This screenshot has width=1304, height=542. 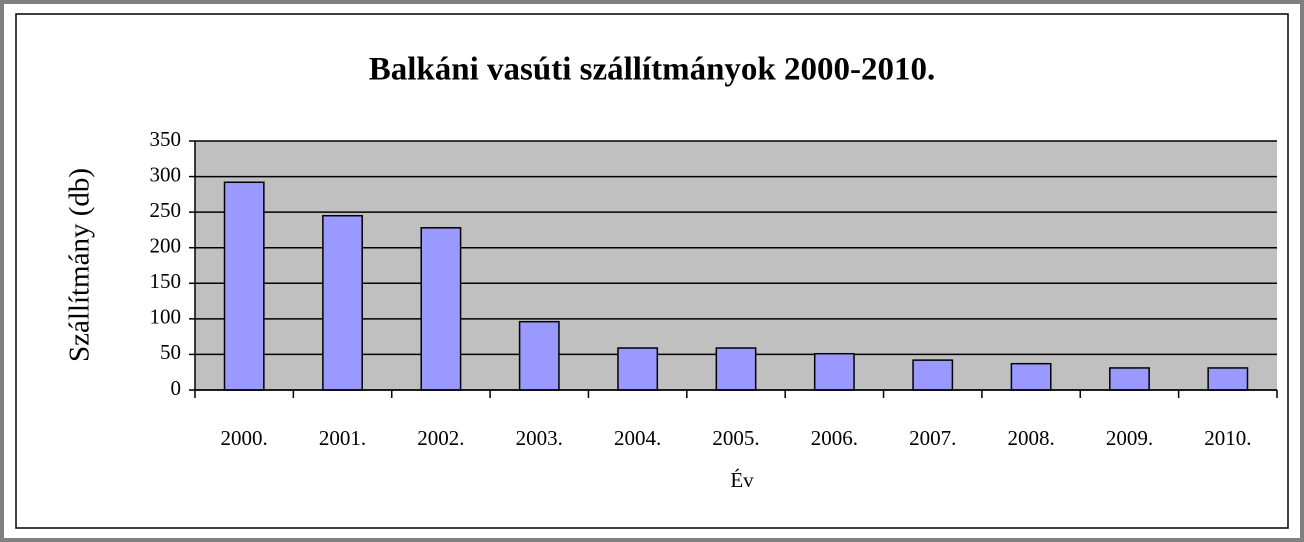 What do you see at coordinates (1227, 438) in the screenshot?
I see `x-tick-label: 2010.` at bounding box center [1227, 438].